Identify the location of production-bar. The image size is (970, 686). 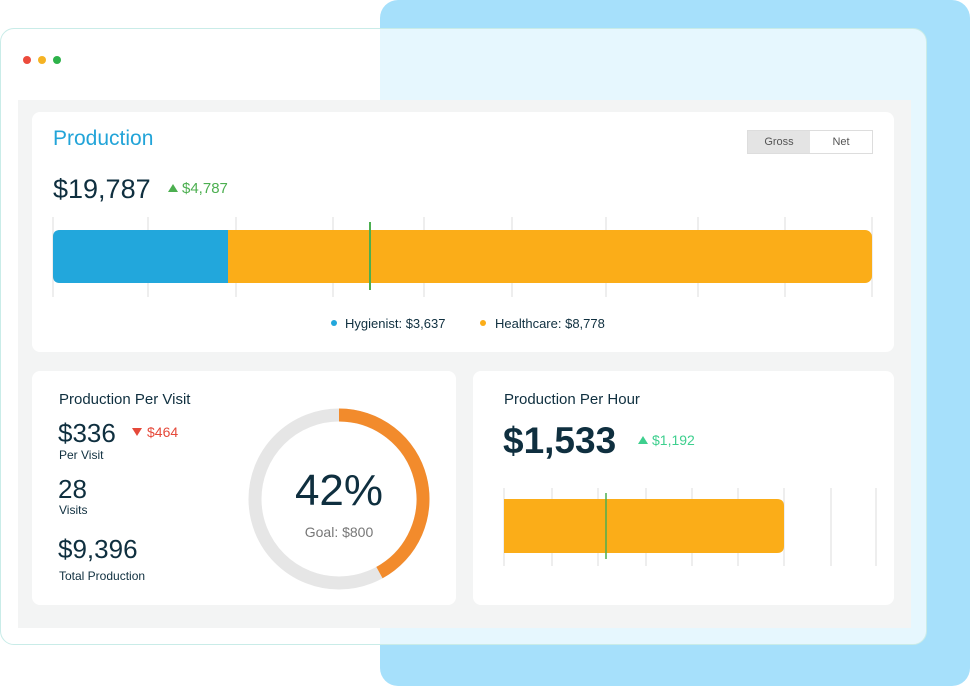
(462, 257).